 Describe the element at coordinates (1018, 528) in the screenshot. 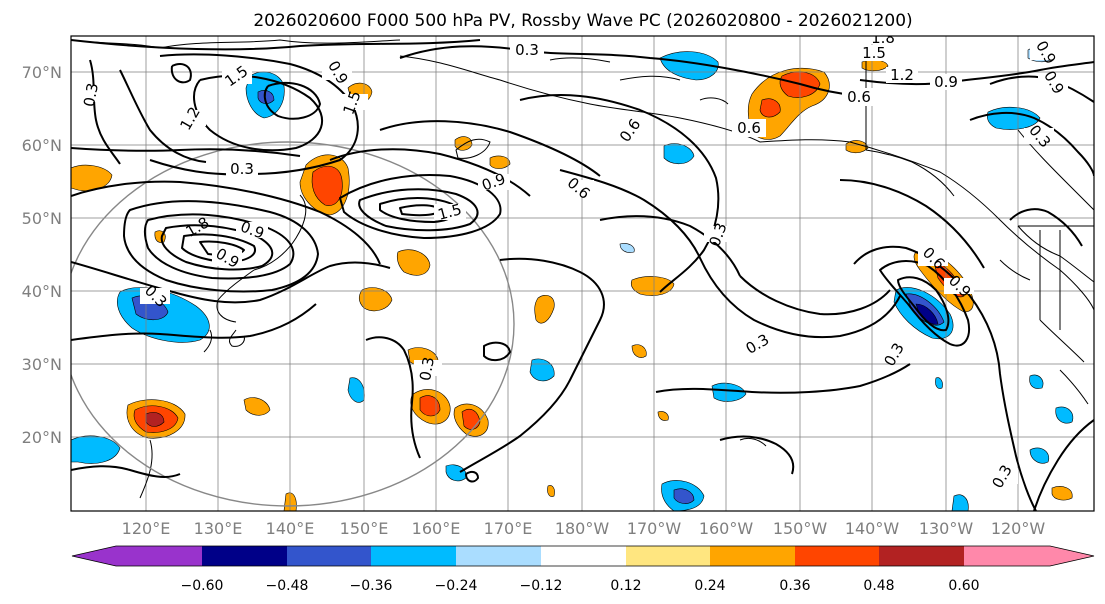

I see `lon-label: 120°W` at that location.